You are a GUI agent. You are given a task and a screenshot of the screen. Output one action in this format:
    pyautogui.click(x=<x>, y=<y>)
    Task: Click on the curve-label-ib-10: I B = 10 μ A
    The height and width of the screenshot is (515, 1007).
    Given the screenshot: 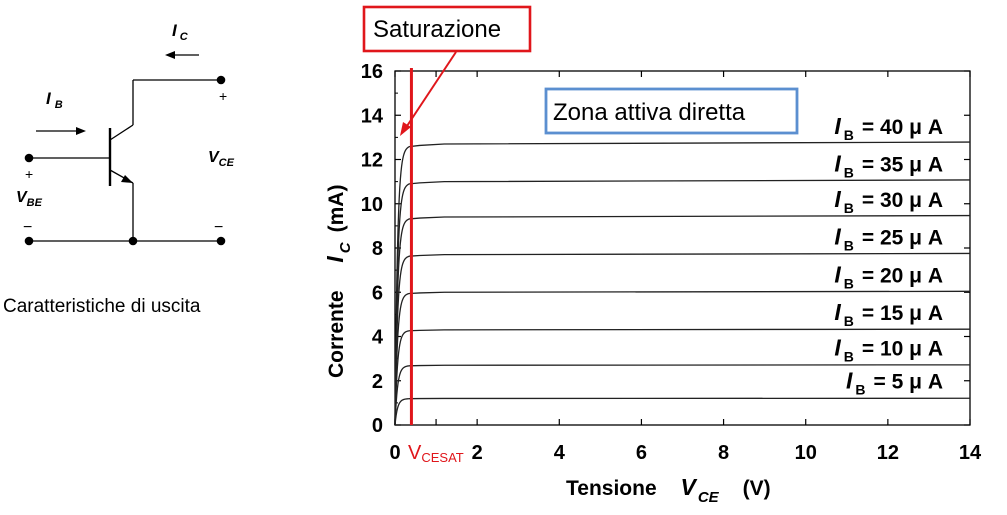 What is the action you would take?
    pyautogui.click(x=888, y=349)
    